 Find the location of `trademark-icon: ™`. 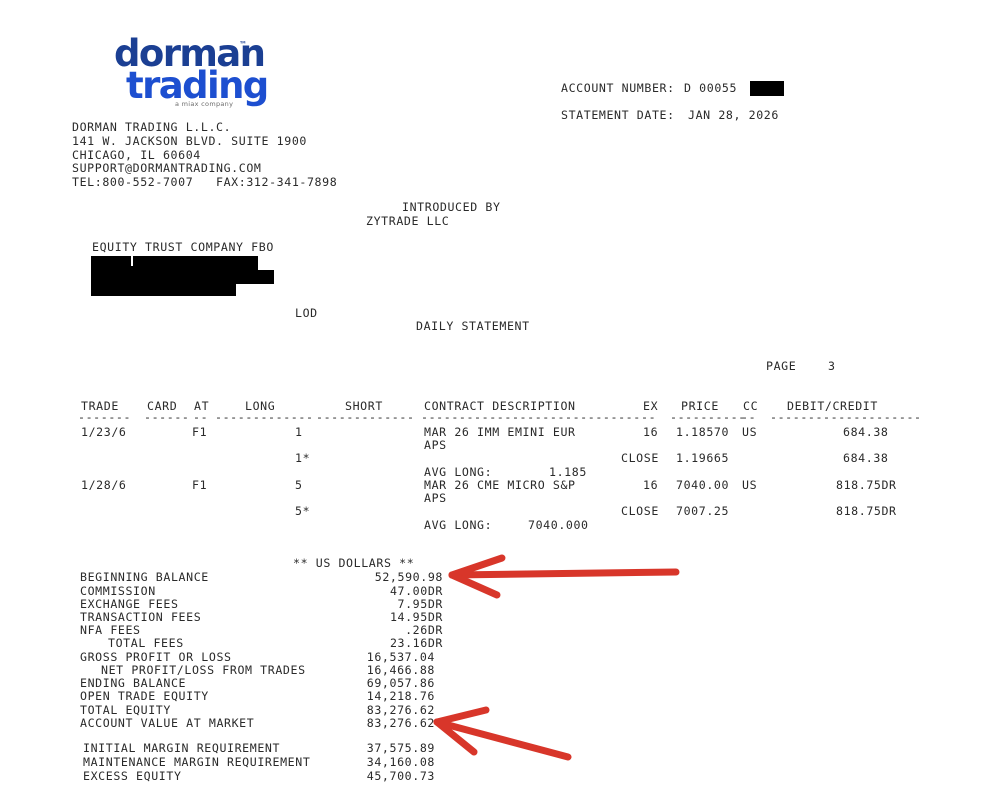

trademark-icon: ™ is located at coordinates (243, 44).